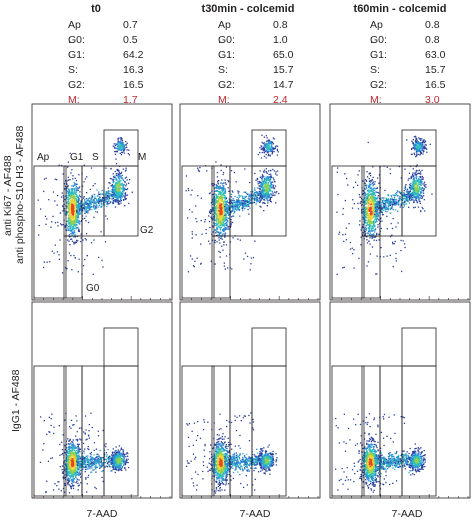 This screenshot has width=474, height=520. I want to click on gate-label-g2: G2, so click(146, 230).